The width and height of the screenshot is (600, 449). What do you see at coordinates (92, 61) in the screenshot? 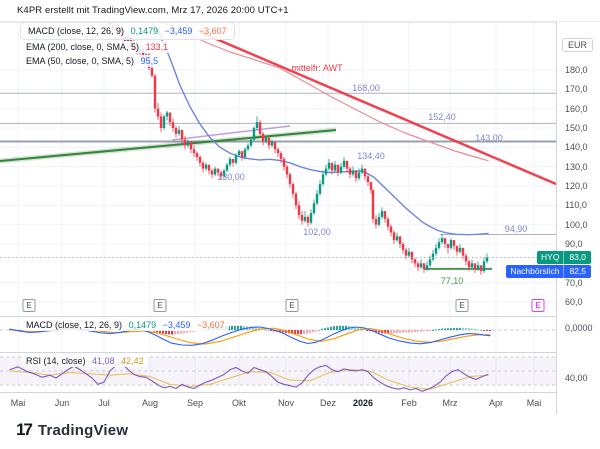
I see `legend-ema50: EMA (50, close, 0, SMA, 5) 95,5` at bounding box center [92, 61].